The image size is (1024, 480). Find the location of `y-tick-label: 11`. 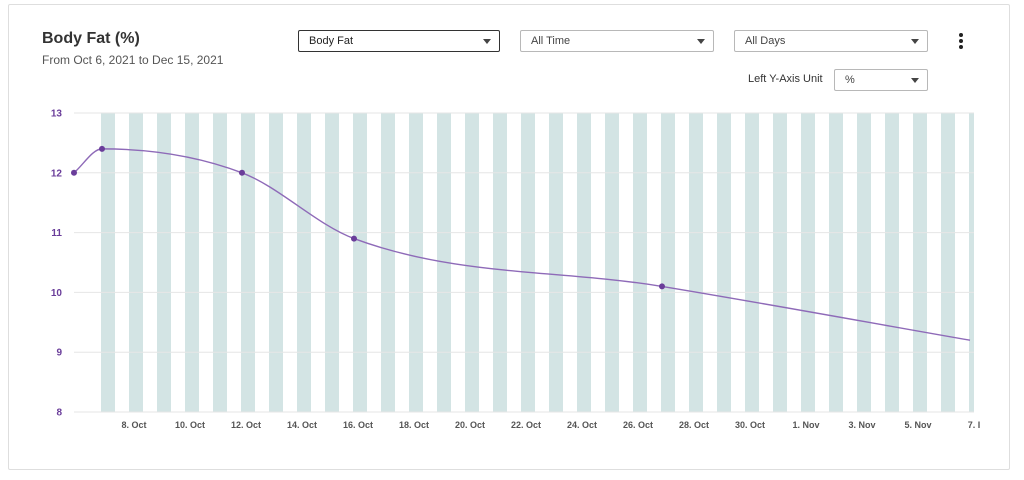

y-tick-label: 11 is located at coordinates (56, 233).